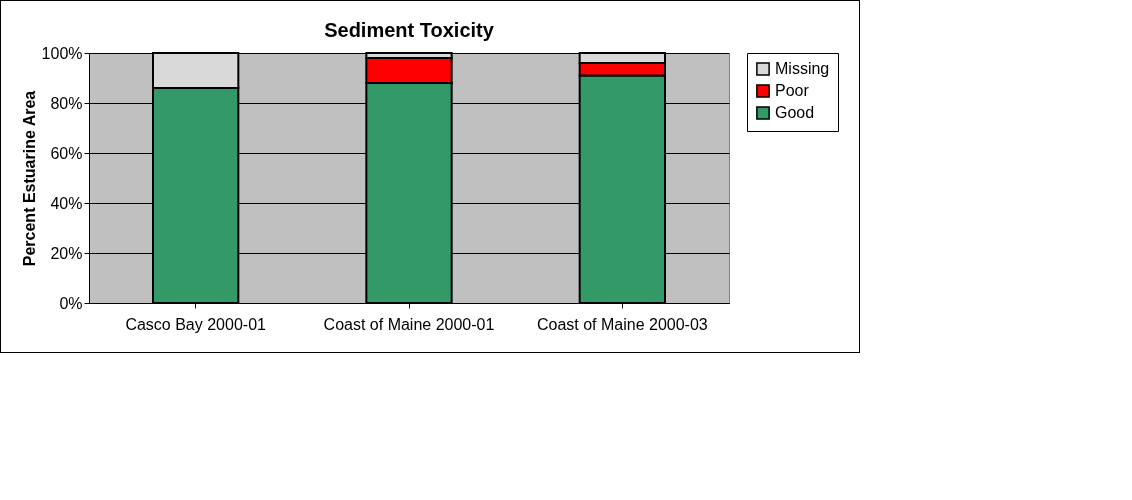 The height and width of the screenshot is (500, 1132). I want to click on y-tick-label: 60%, so click(66, 153).